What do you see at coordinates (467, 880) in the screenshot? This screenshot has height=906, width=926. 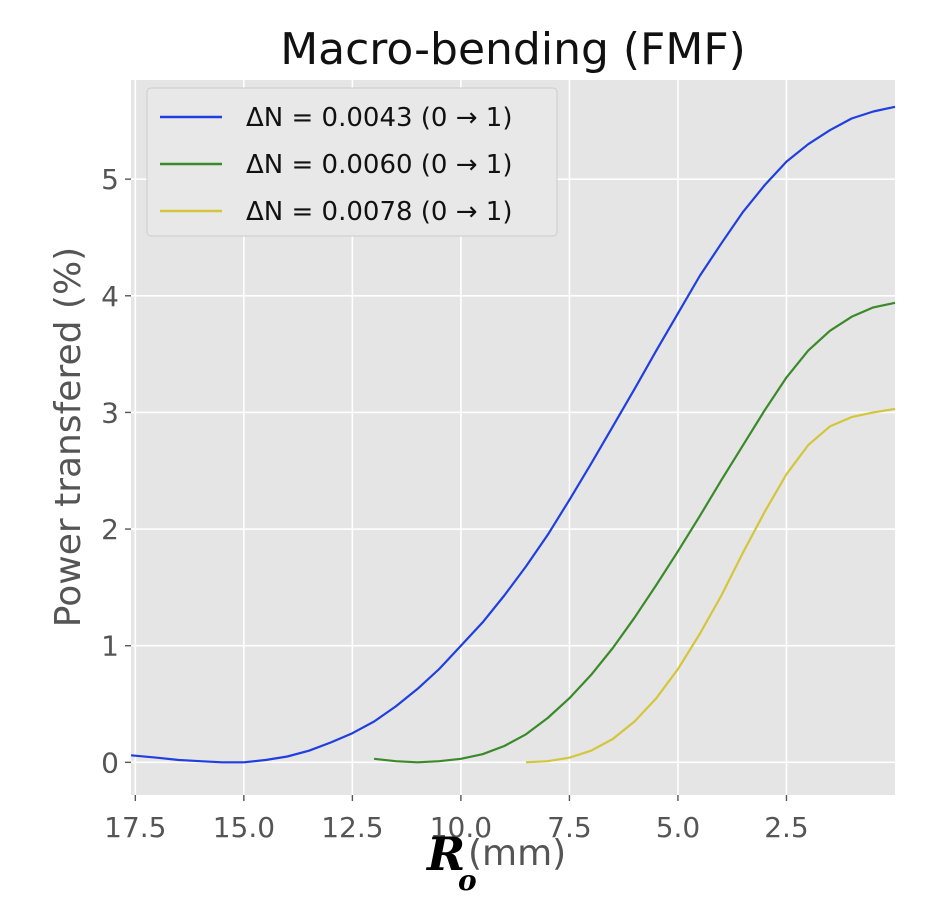 I see `x-axis-label-subscript: o` at bounding box center [467, 880].